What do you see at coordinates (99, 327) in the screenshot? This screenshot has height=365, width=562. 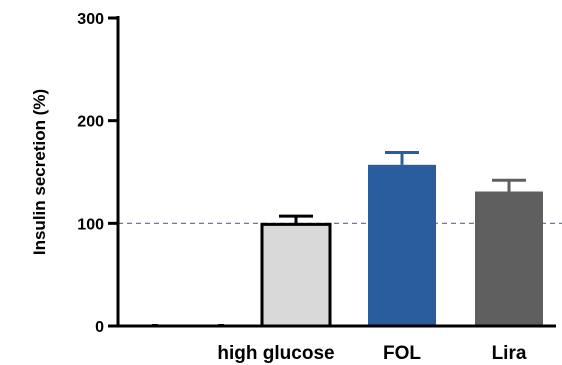 I see `y-tick-label: 0` at bounding box center [99, 327].